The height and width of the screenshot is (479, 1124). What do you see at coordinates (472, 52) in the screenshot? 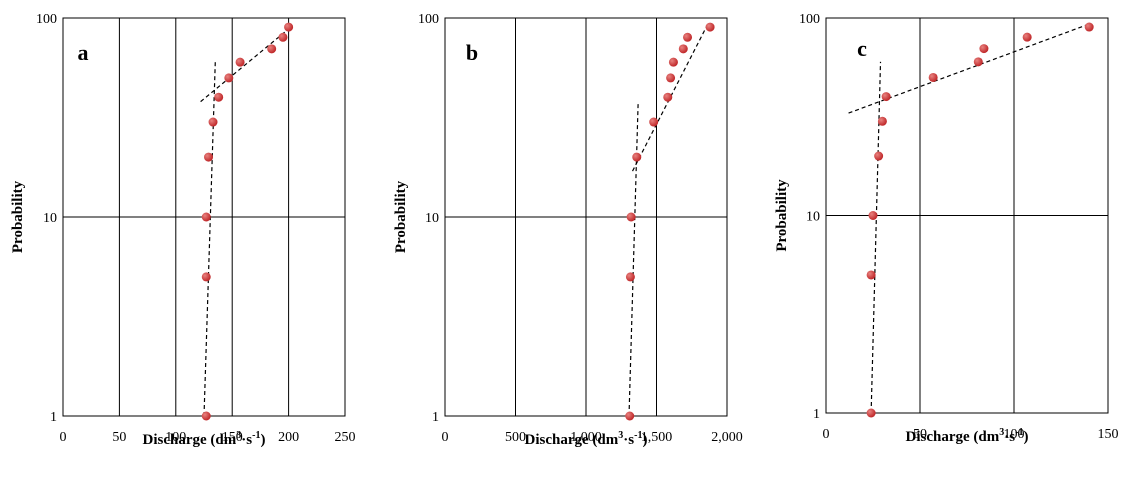
I see `panel-label: b` at bounding box center [472, 52].